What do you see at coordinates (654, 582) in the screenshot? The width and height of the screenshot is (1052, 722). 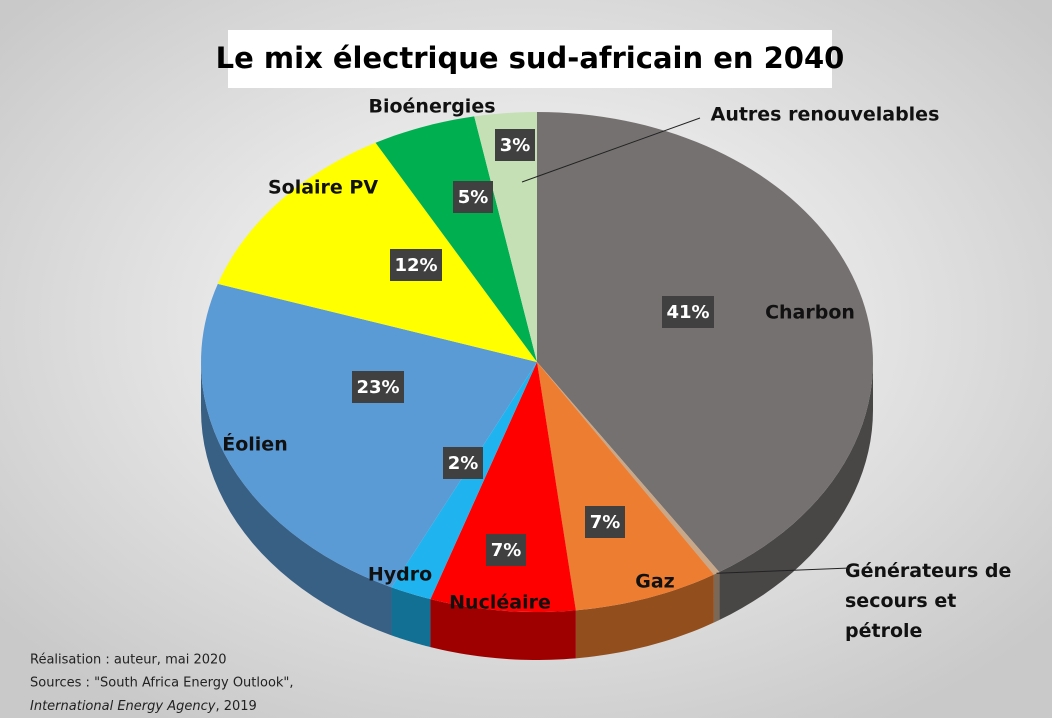 I see `category-label: Gaz` at bounding box center [654, 582].